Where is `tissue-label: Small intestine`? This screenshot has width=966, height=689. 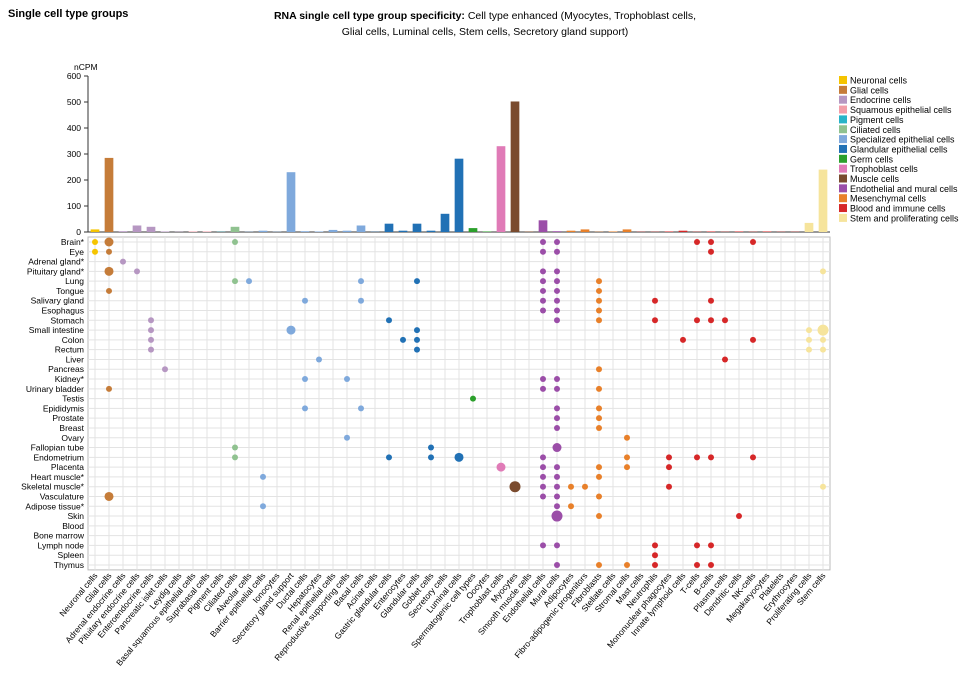 tissue-label: Small intestine is located at coordinates (57, 330).